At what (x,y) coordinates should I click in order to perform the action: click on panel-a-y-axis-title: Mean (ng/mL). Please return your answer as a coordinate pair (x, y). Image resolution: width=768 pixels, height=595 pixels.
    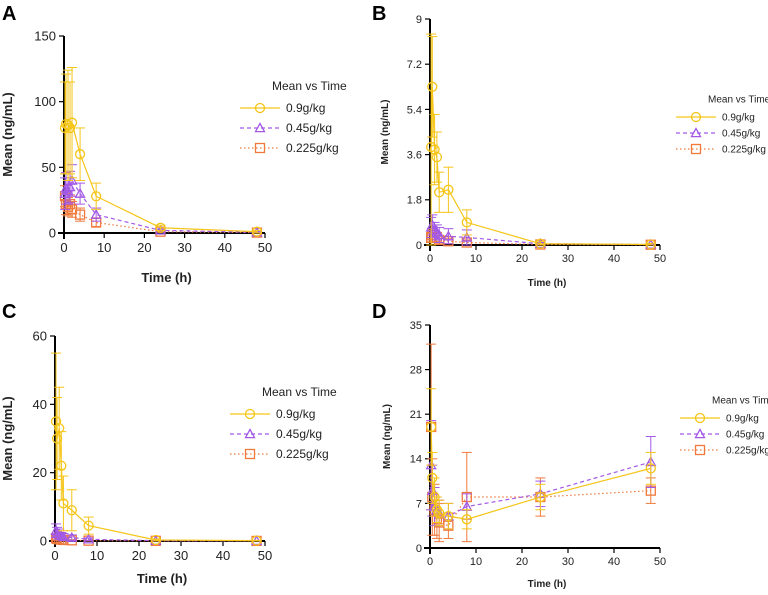
    Looking at the image, I should click on (7, 134).